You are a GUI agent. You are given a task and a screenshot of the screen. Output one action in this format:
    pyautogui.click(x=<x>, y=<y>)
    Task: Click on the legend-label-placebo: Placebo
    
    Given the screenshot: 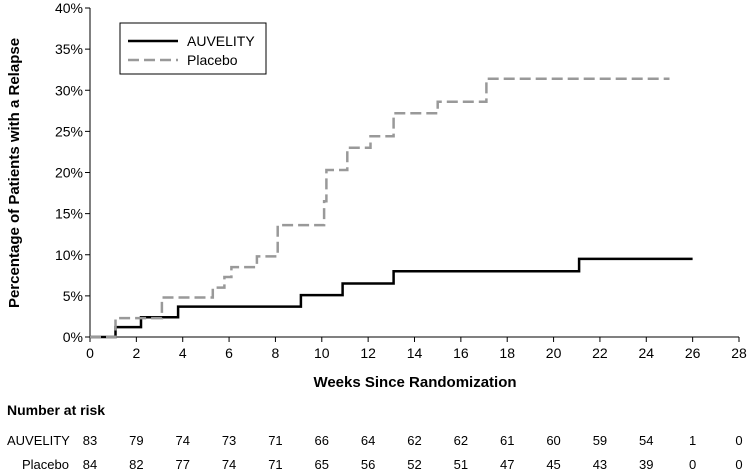 What is the action you would take?
    pyautogui.click(x=212, y=60)
    